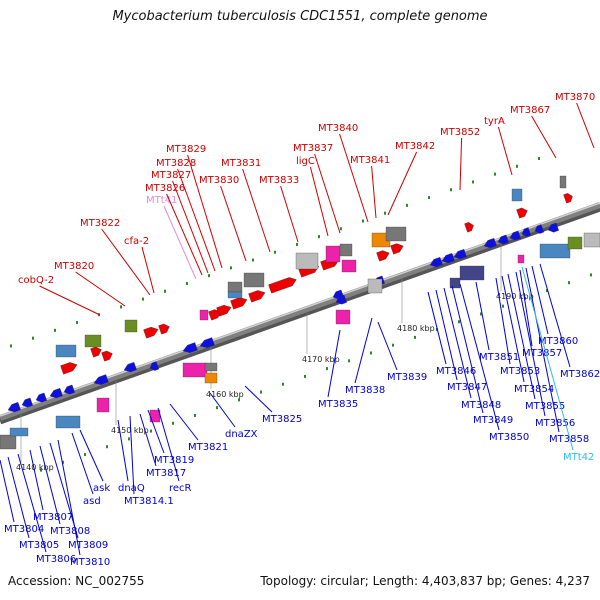  I want to click on gene-label: MT3829, so click(186, 149).